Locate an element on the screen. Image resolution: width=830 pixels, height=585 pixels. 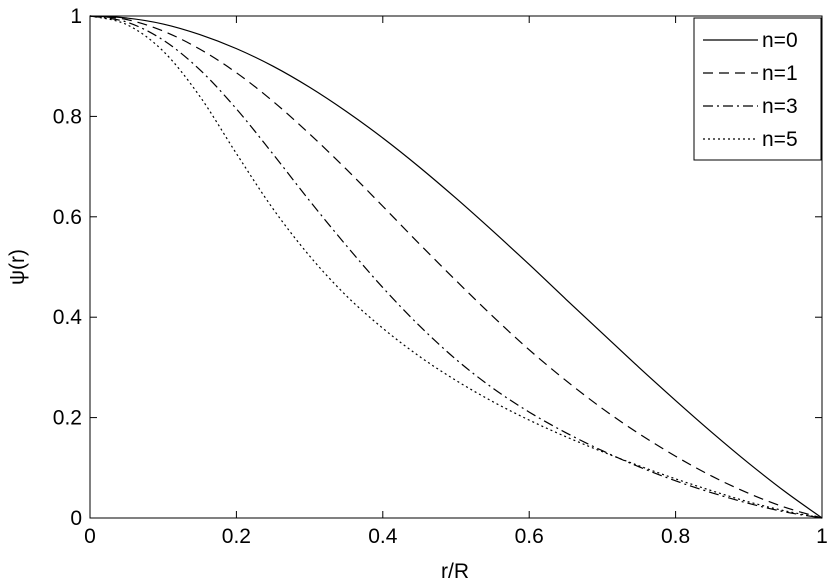
y-tick-label-2: 0.4 is located at coordinates (68, 317).